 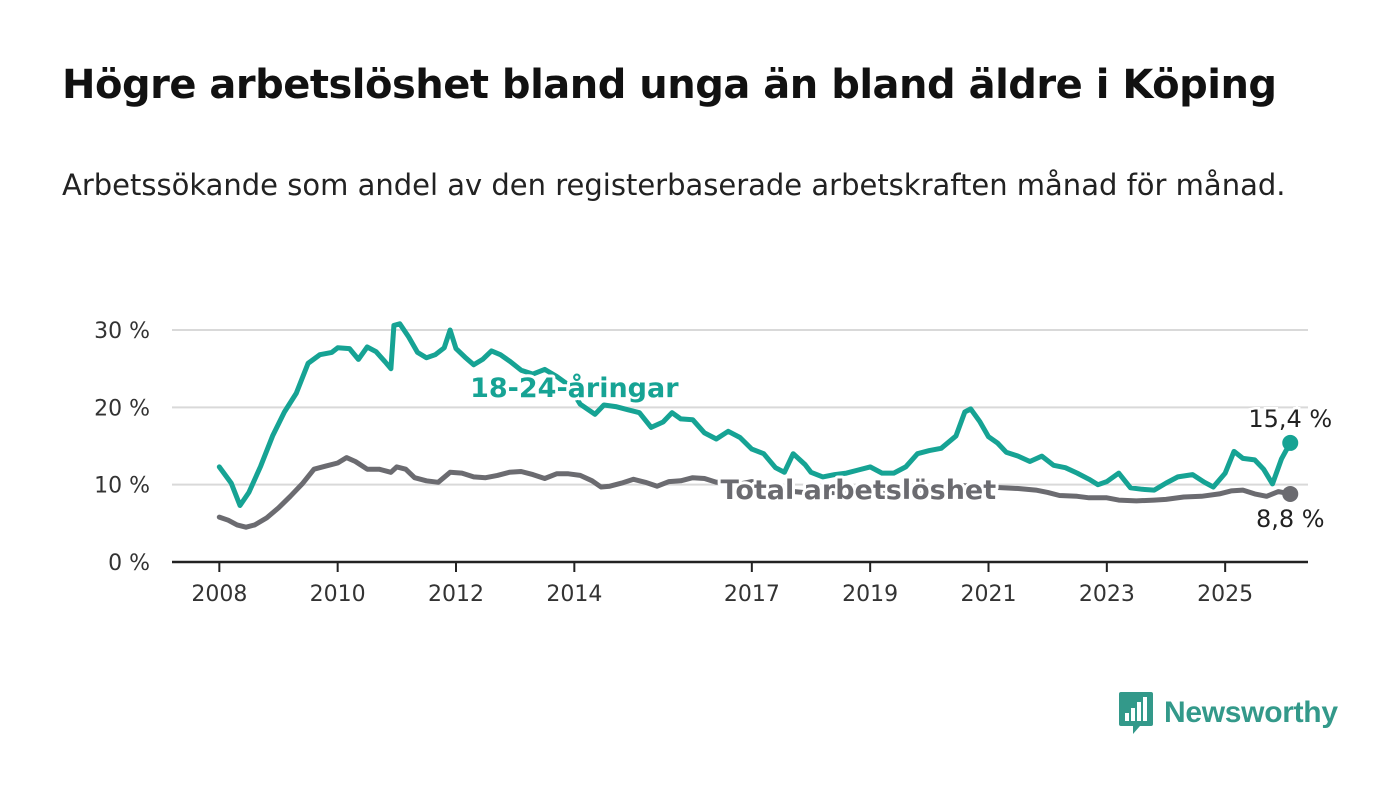 I want to click on x-tick-label: 2021, so click(x=989, y=594).